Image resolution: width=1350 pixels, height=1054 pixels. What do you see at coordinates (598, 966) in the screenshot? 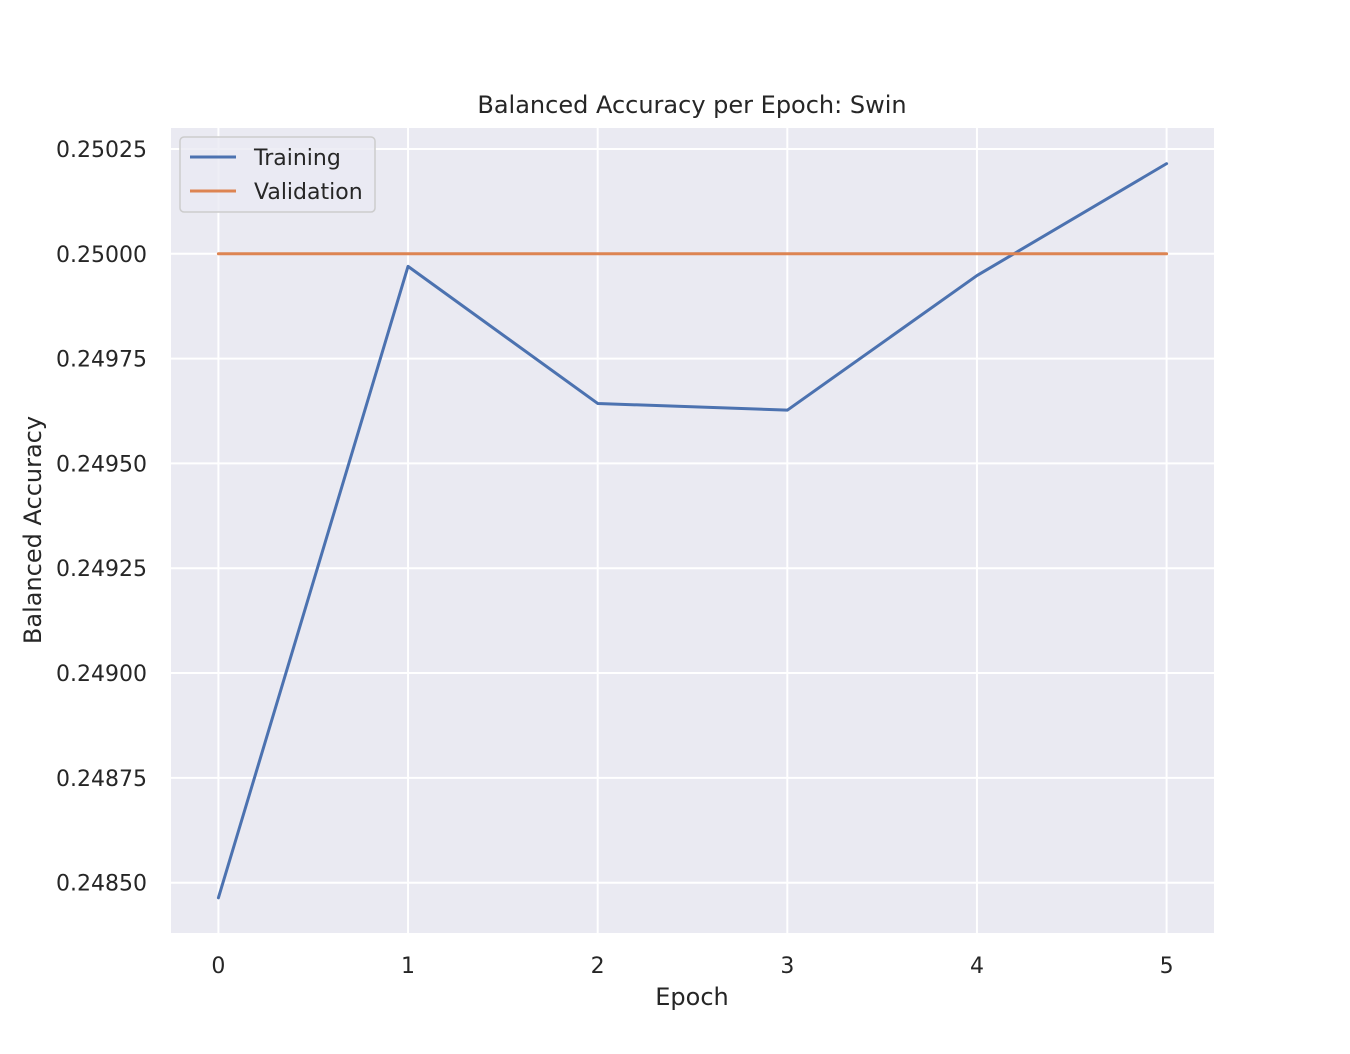
I see `x-tick-label: 2` at bounding box center [598, 966].